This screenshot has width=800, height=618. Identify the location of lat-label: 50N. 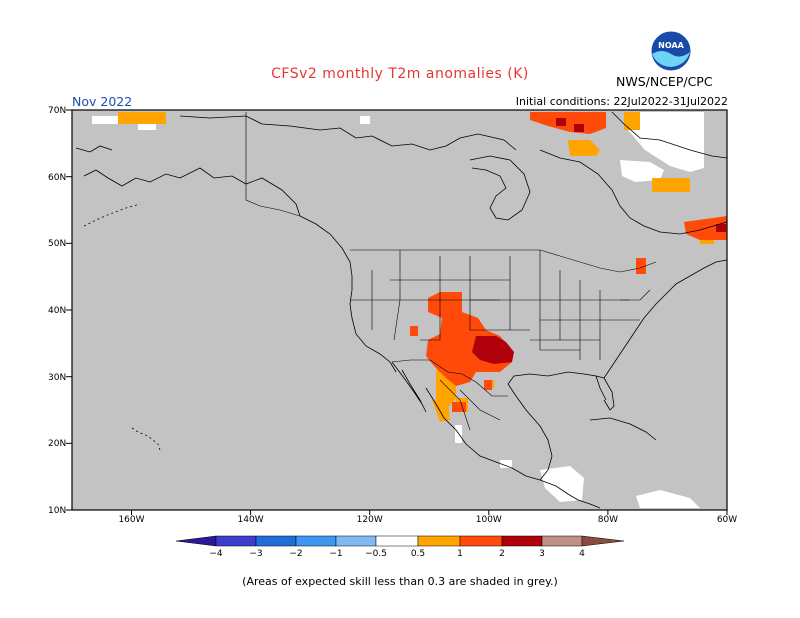
(57, 244).